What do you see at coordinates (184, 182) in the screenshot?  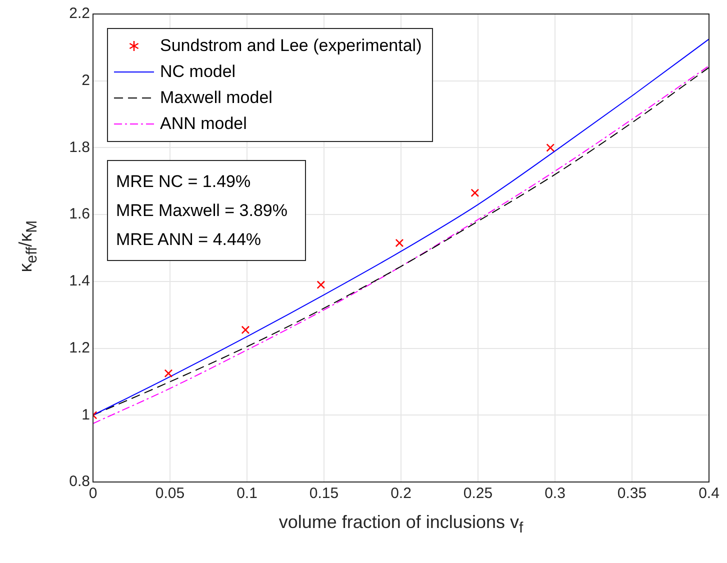 I see `annotation: MRE NC = 1.49%` at bounding box center [184, 182].